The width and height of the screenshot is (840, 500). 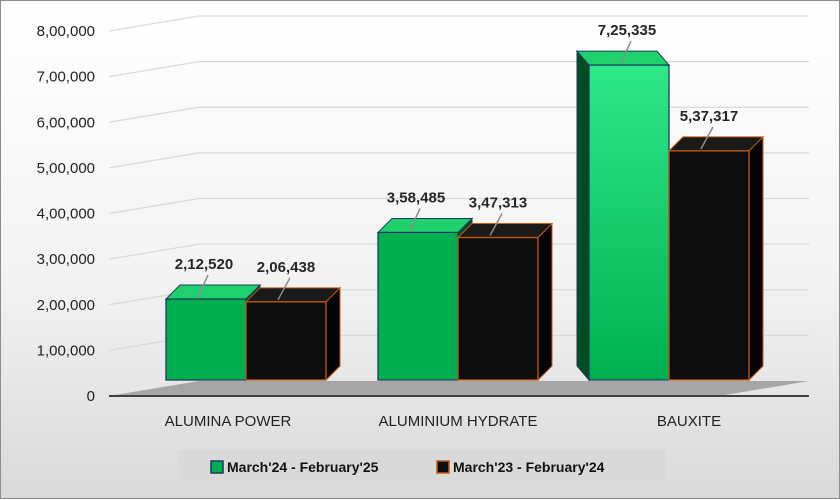 What do you see at coordinates (66, 305) in the screenshot?
I see `y-tick-label: 2,00,000` at bounding box center [66, 305].